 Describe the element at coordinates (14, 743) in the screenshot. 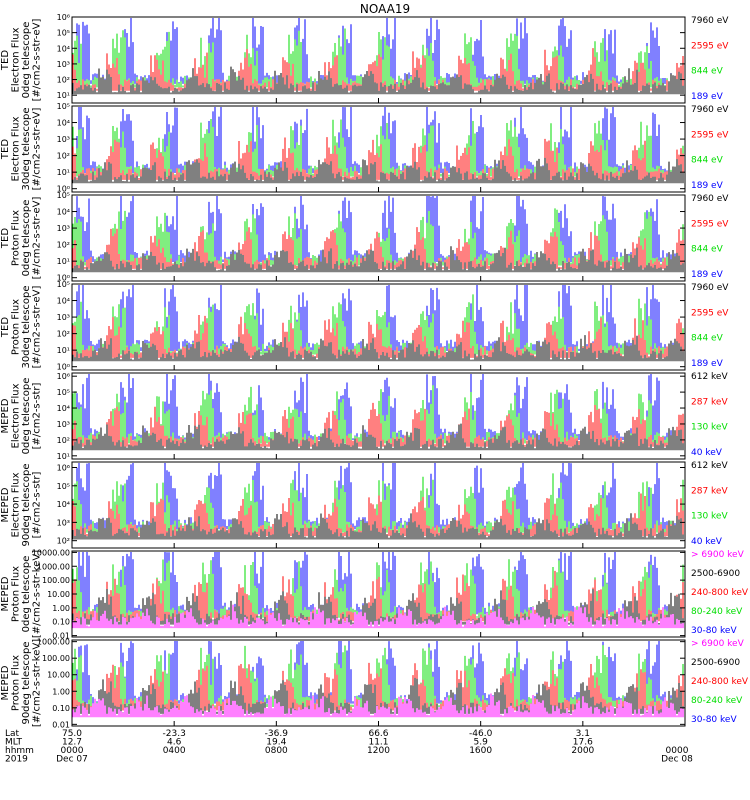

I see `xaxis-row-label: MLT` at that location.